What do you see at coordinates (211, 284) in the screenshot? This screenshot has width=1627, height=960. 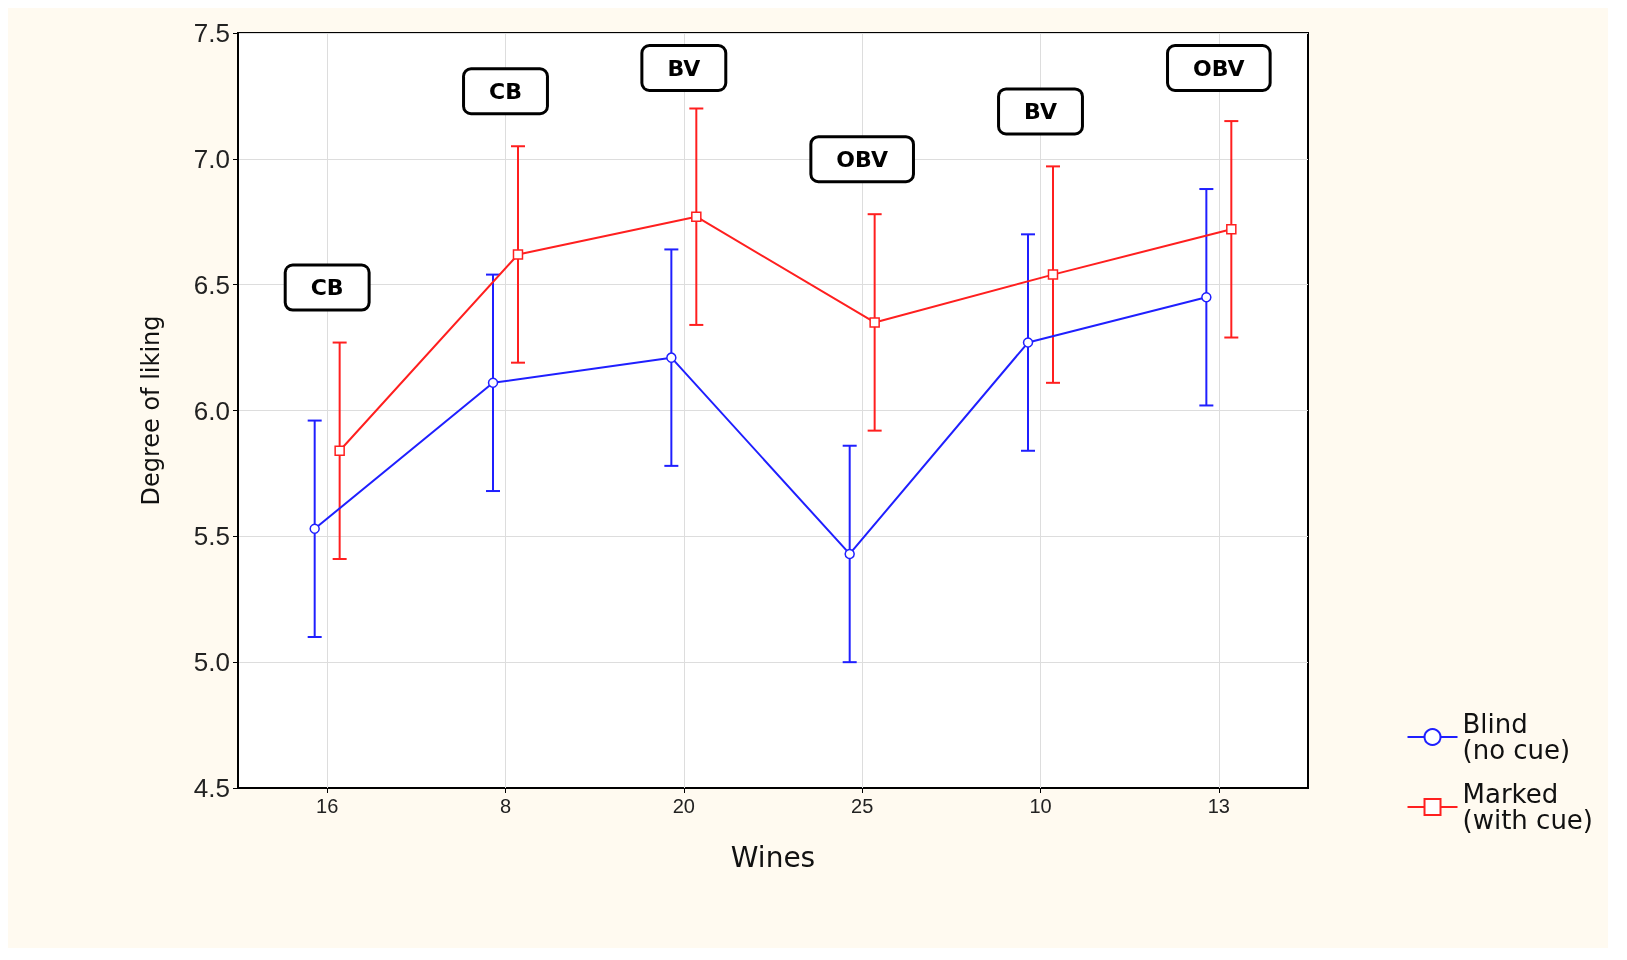 I see `y-tick-label: 6.5` at bounding box center [211, 284].